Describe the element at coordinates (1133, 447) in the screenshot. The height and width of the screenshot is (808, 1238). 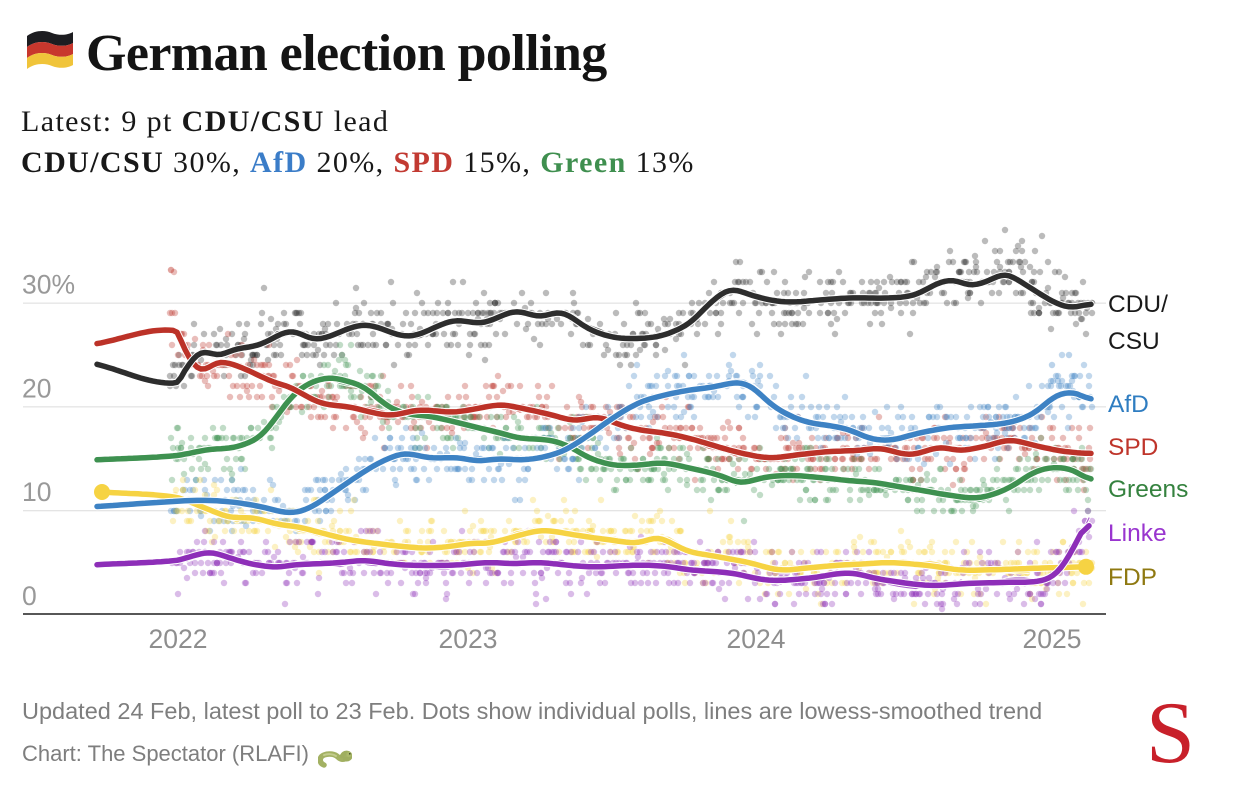
I see `svg-text: SPD` at that location.